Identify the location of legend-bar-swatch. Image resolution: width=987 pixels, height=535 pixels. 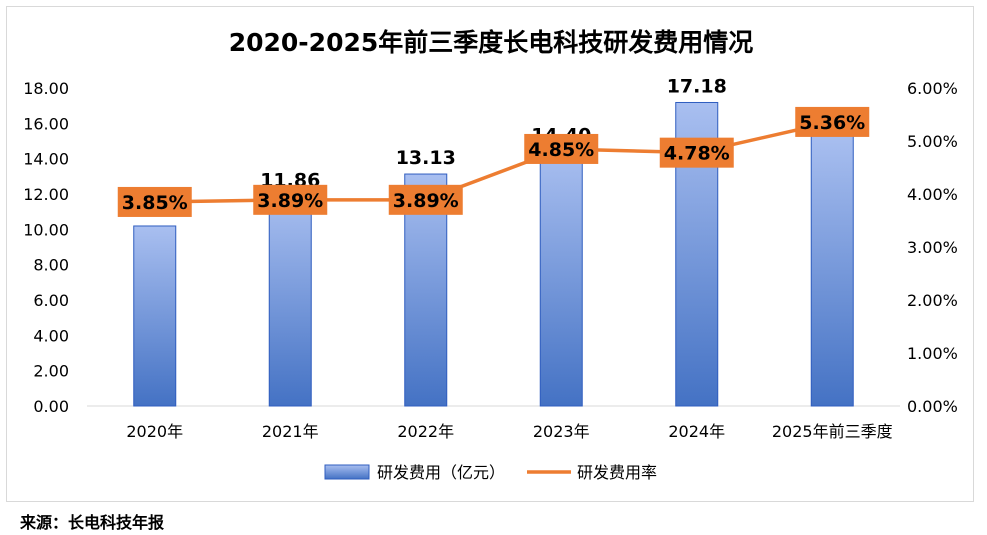
(347, 472).